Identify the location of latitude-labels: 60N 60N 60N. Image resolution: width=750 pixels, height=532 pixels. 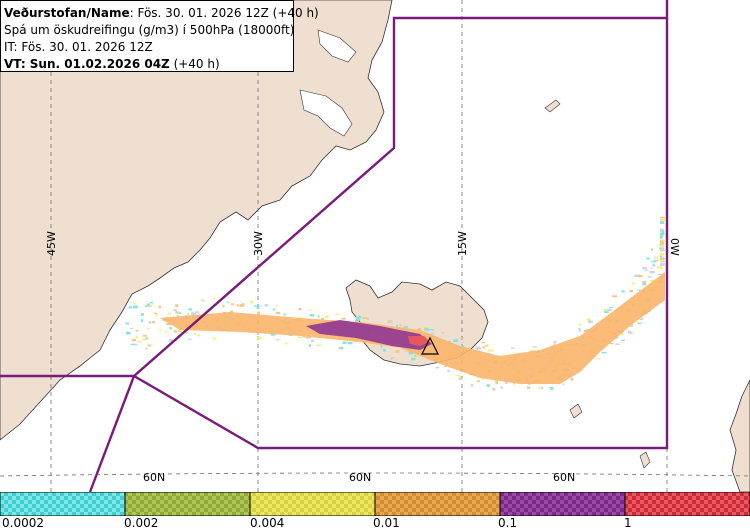
(359, 477).